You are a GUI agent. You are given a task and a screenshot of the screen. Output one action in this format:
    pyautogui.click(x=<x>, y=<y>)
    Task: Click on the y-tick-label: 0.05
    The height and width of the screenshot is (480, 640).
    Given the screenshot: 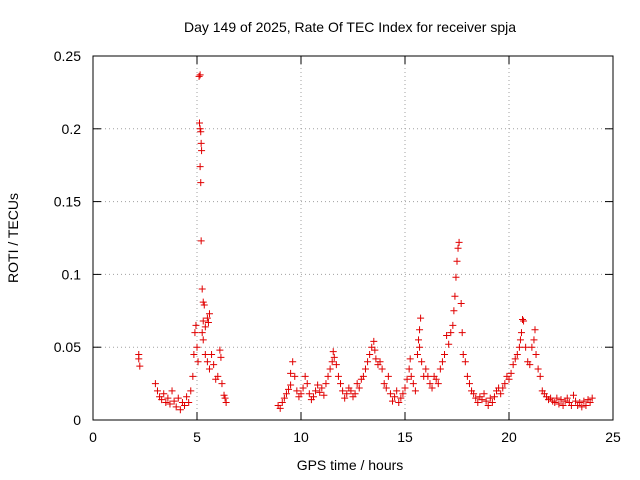 What is the action you would take?
    pyautogui.click(x=67, y=347)
    